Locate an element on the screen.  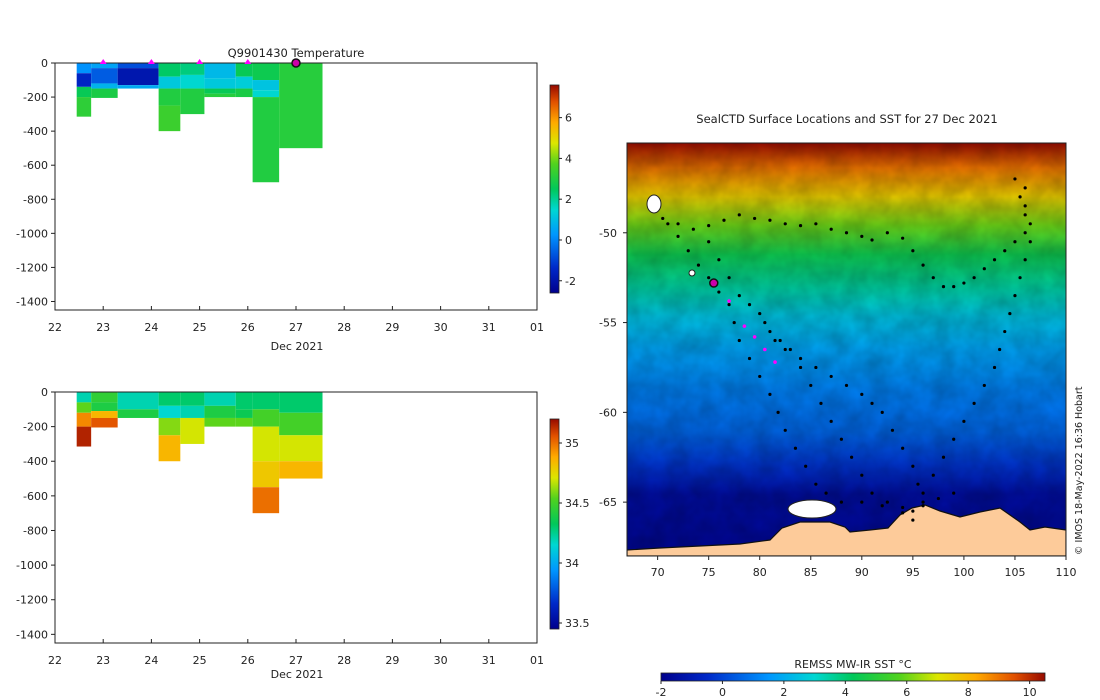
map-x-tick-label: 90 is located at coordinates (862, 572).